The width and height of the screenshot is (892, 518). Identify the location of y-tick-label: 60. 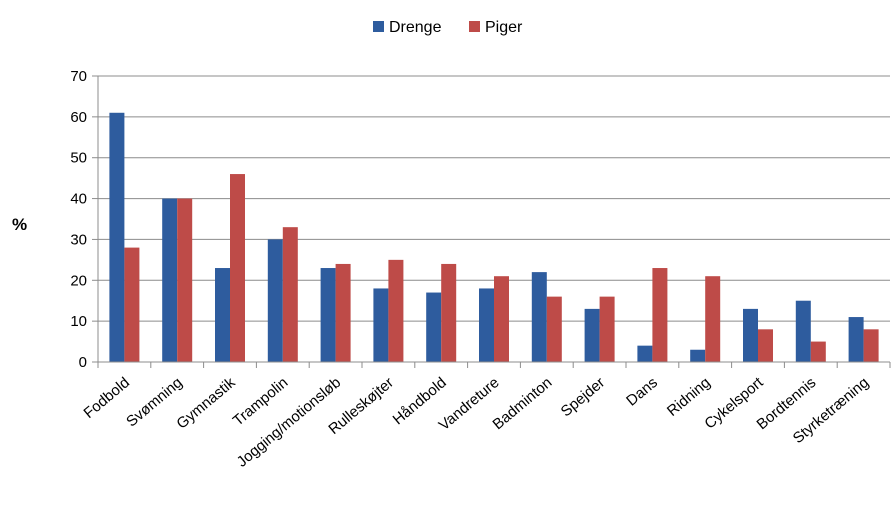
(78, 117).